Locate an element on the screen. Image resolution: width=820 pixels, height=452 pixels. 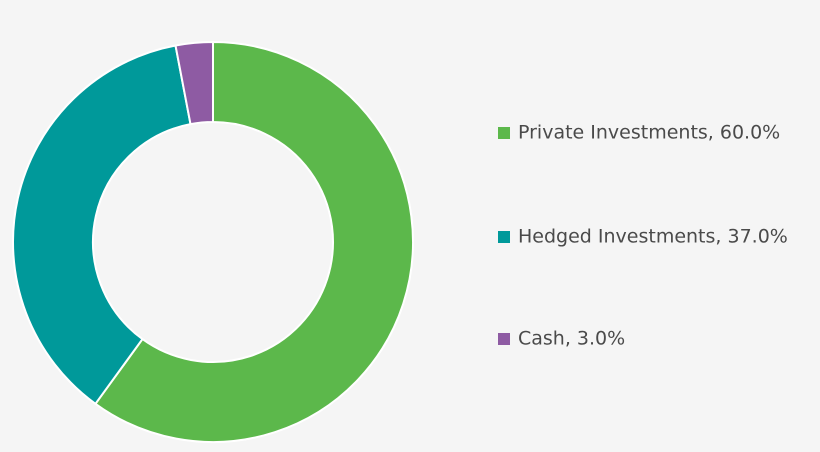
legend-label: Private Investments, 60.0% is located at coordinates (649, 133).